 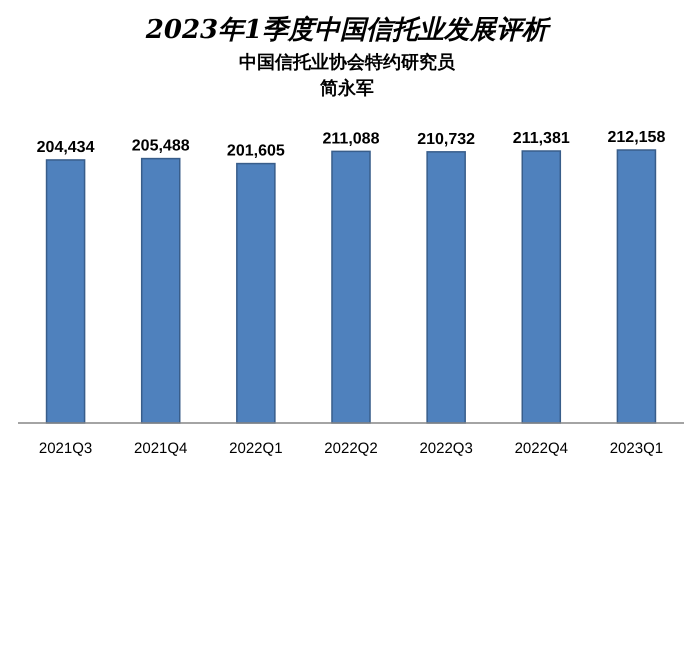 What do you see at coordinates (65, 448) in the screenshot?
I see `x-tick-label: 2021Q3` at bounding box center [65, 448].